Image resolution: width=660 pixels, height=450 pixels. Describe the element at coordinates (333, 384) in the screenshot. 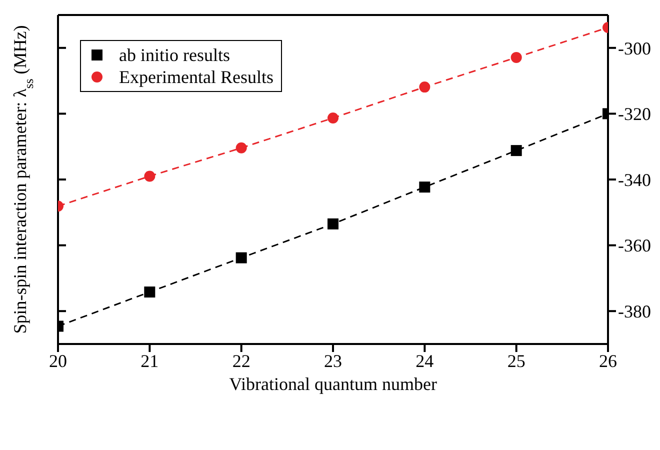

I see `x-axis-title: Vibrational quantum number` at that location.